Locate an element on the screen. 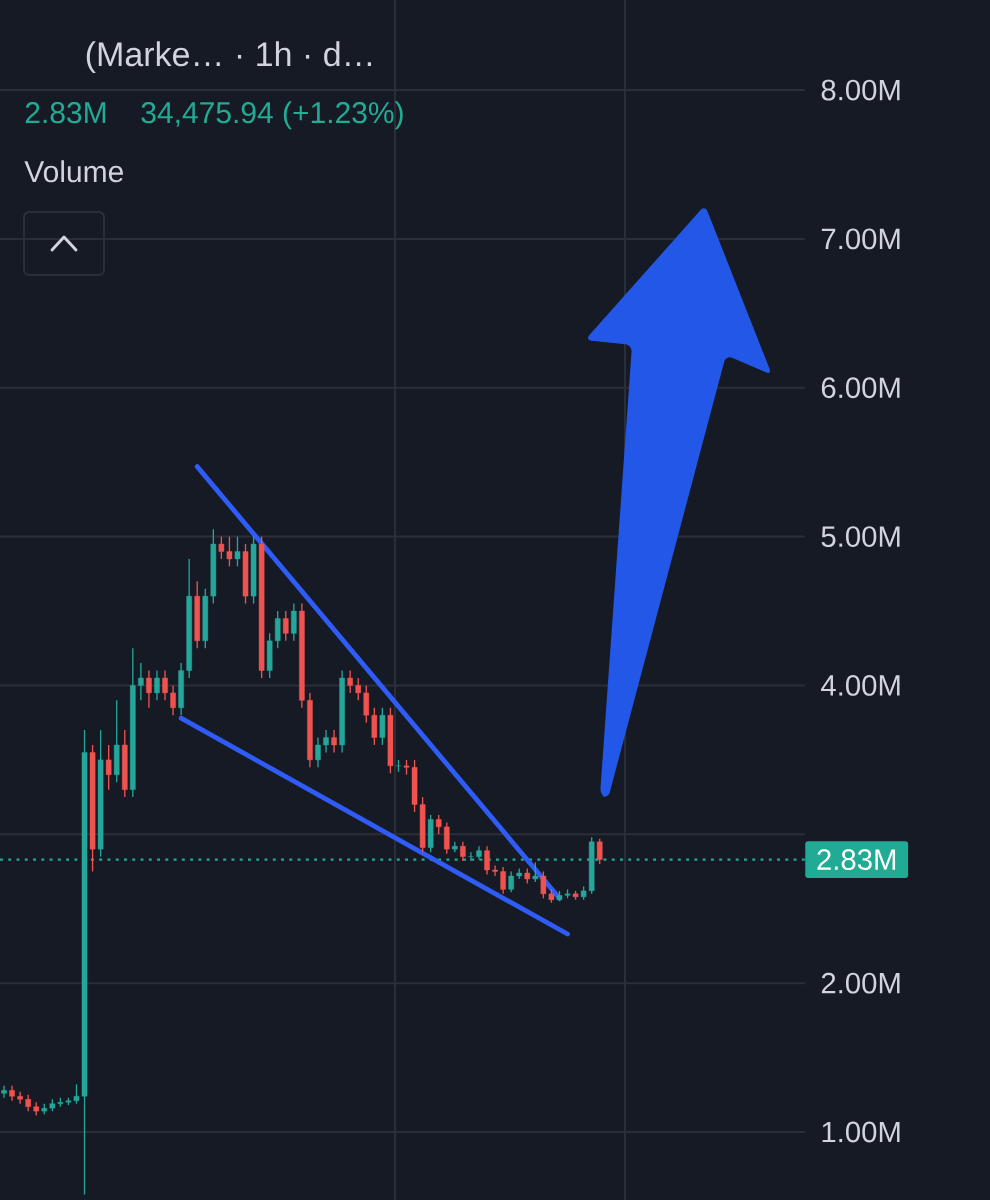  y-tick-label: 5.00M is located at coordinates (860, 536).